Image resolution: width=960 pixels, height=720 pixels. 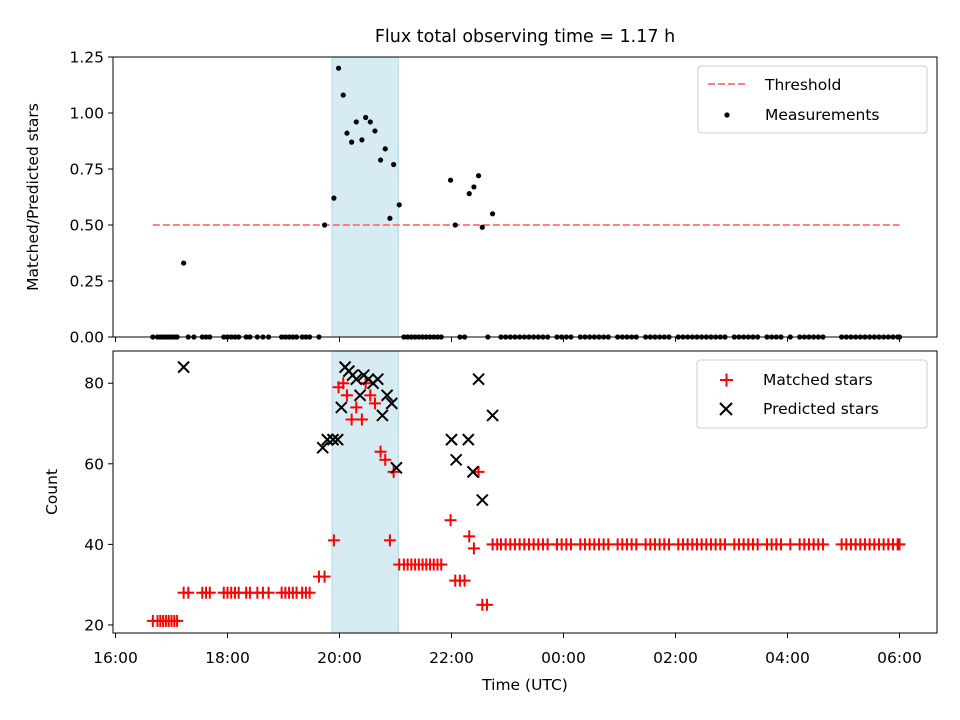 What do you see at coordinates (525, 37) in the screenshot?
I see `chart-title: Flux total observing time = 1.17 h` at bounding box center [525, 37].